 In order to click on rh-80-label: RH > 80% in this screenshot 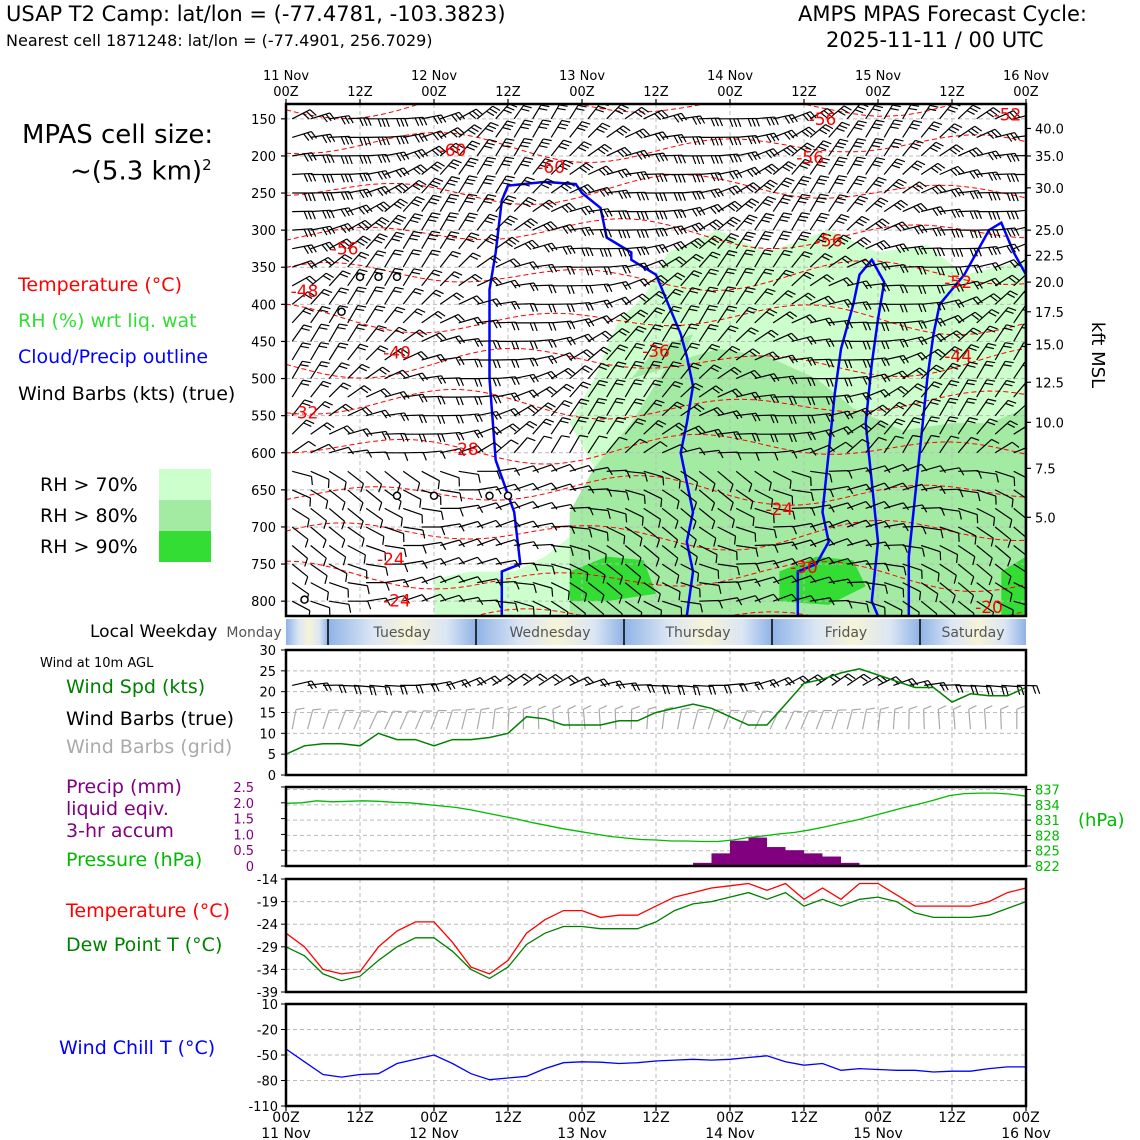, I will do `click(89, 516)`.